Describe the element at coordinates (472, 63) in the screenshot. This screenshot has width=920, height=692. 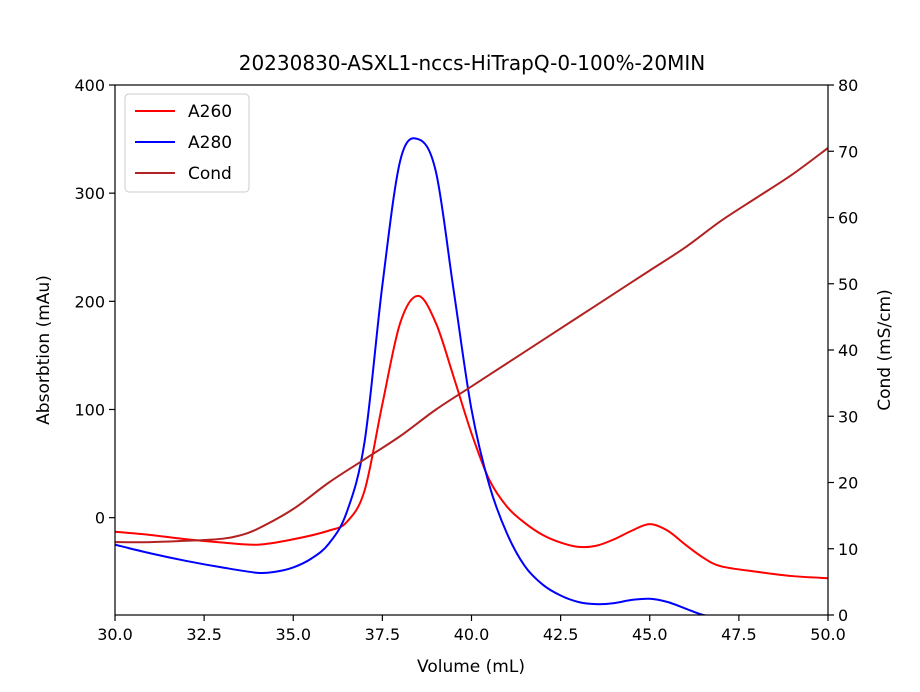
I see `chart-title: 20230830-ASXL1-nccs-HiTrapQ-0-100%-20MIN` at that location.